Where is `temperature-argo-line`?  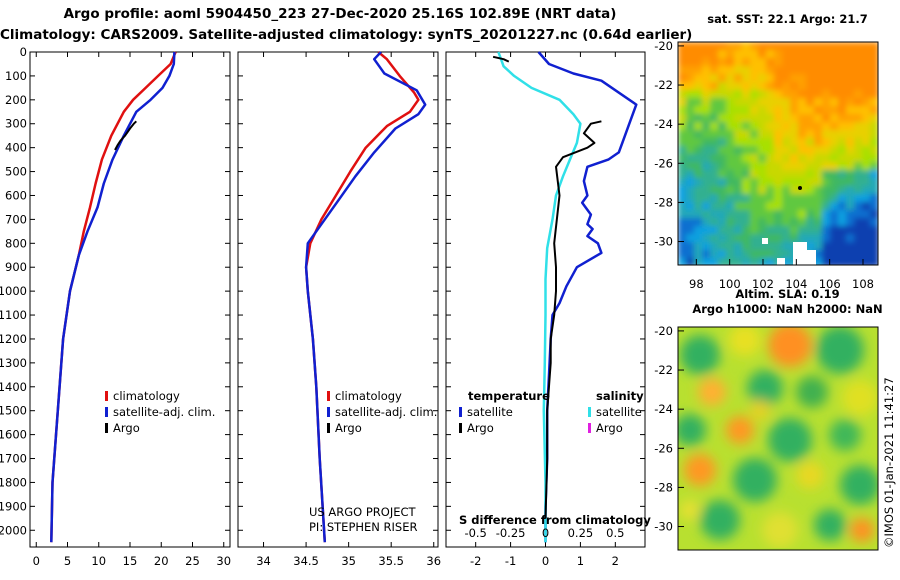
temperature-argo-line is located at coordinates (125, 135).